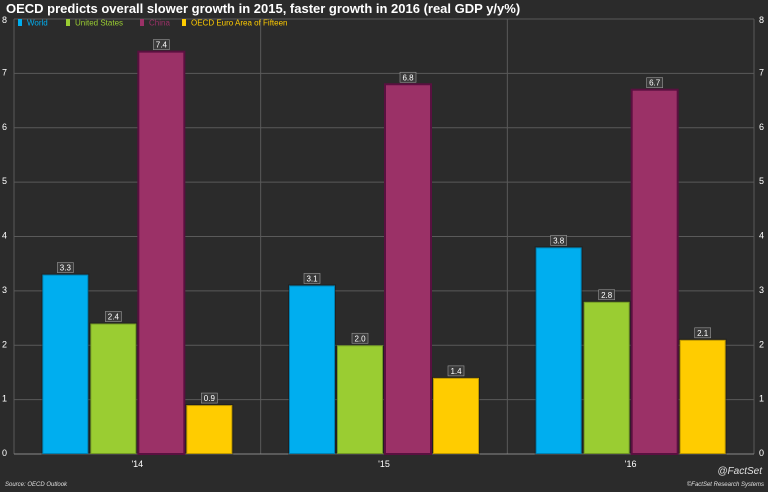 The width and height of the screenshot is (768, 492). Describe the element at coordinates (4, 290) in the screenshot. I see `y-tick-label-left: 3` at that location.